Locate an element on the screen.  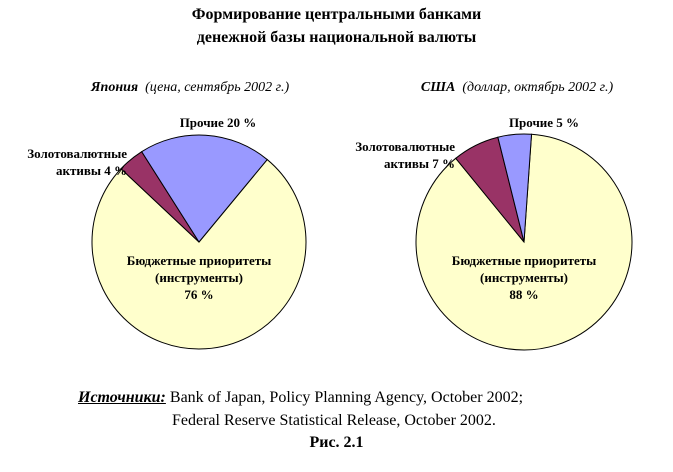
figure-caption: Рис. 2.1 is located at coordinates (336, 442).